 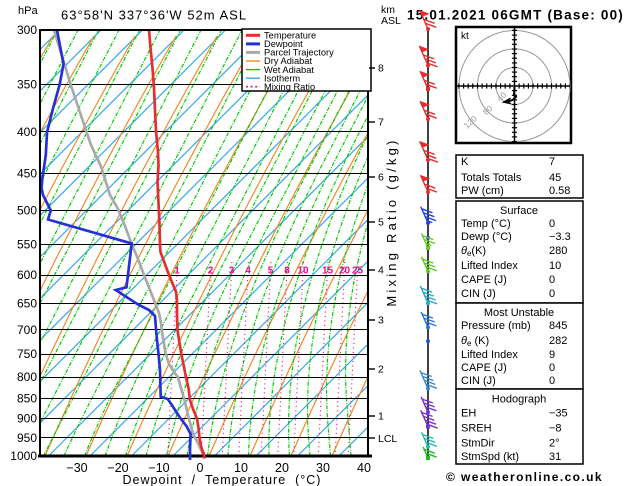 What do you see at coordinates (559, 191) in the screenshot?
I see `svg-text: 0.58` at bounding box center [559, 191].